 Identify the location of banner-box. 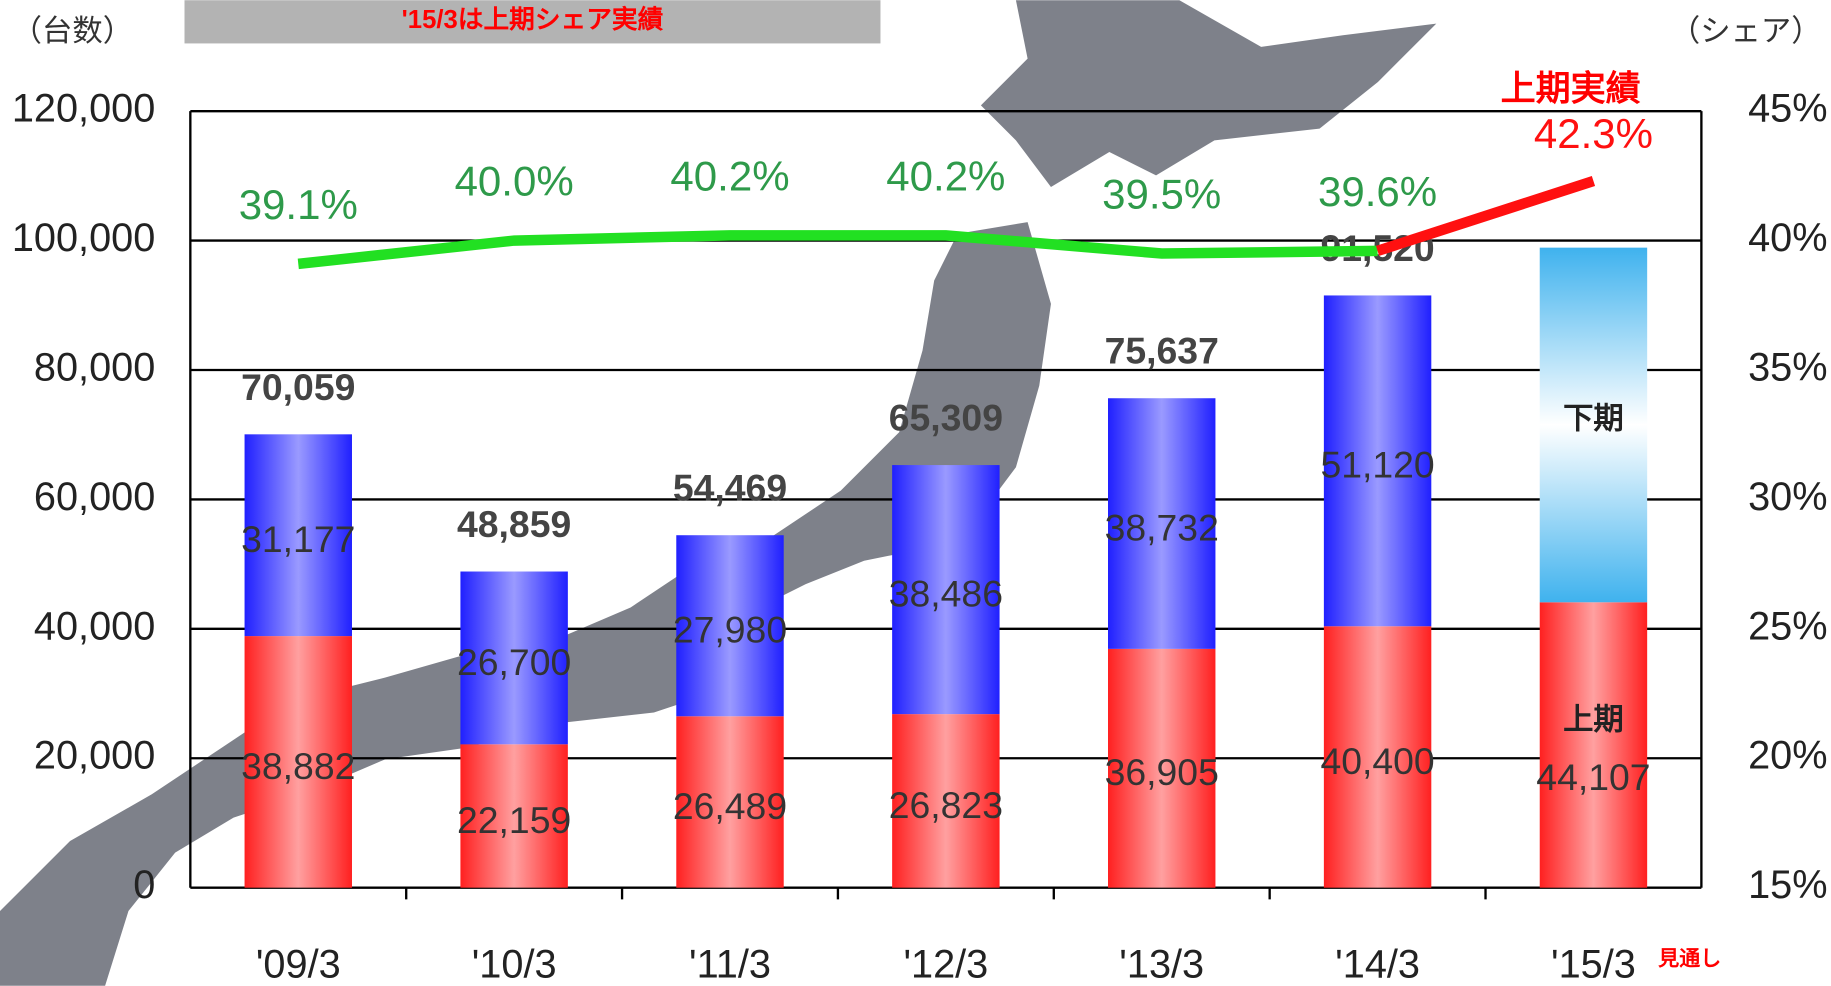
(532, 22).